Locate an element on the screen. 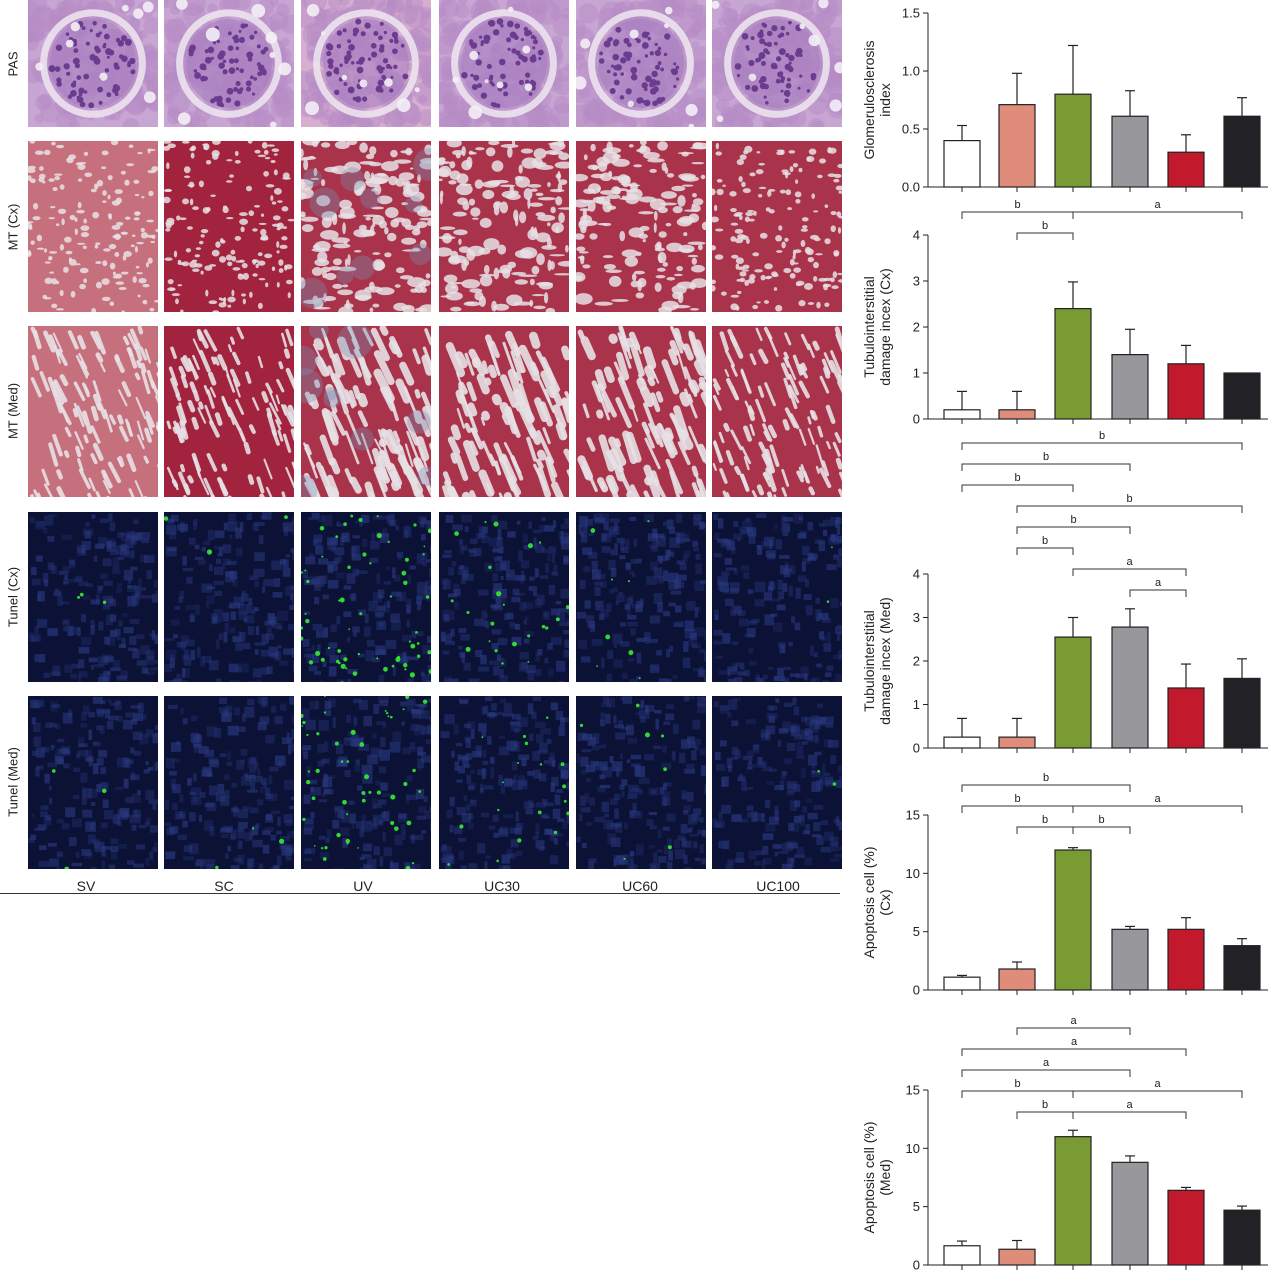 The height and width of the screenshot is (1286, 1285). row-label-mt-med: MT (Med) is located at coordinates (13, 411).